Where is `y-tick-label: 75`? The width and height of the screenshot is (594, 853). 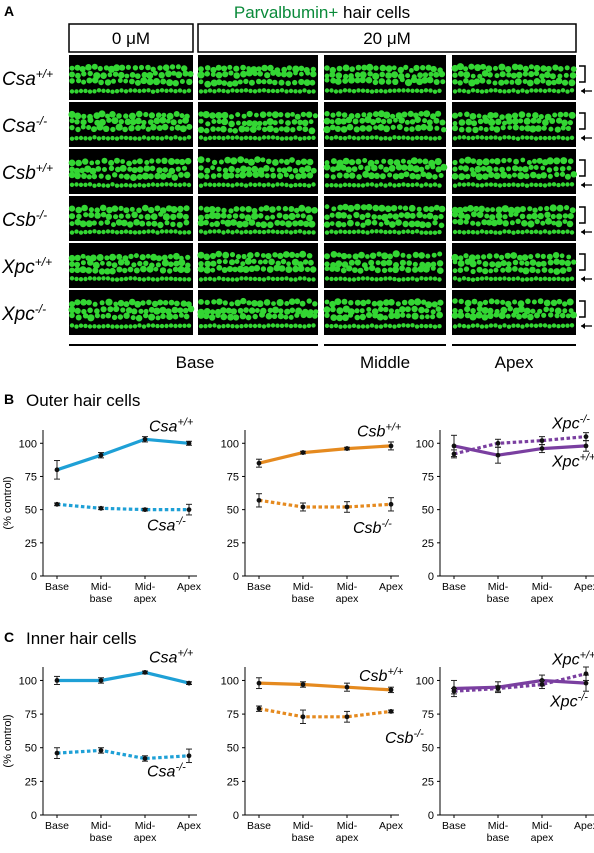
y-tick-label: 75 is located at coordinates (31, 715).